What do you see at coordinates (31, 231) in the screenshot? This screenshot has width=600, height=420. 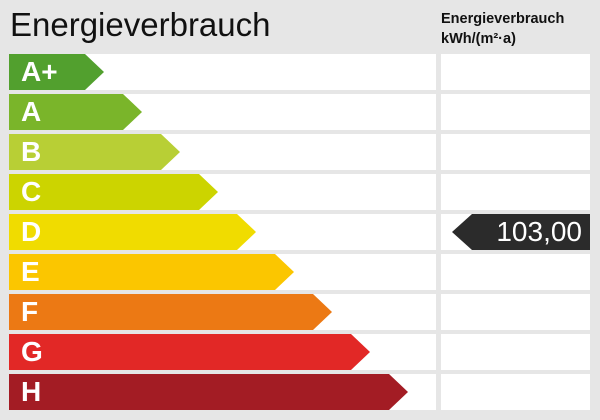 I see `class-label: D` at bounding box center [31, 231].